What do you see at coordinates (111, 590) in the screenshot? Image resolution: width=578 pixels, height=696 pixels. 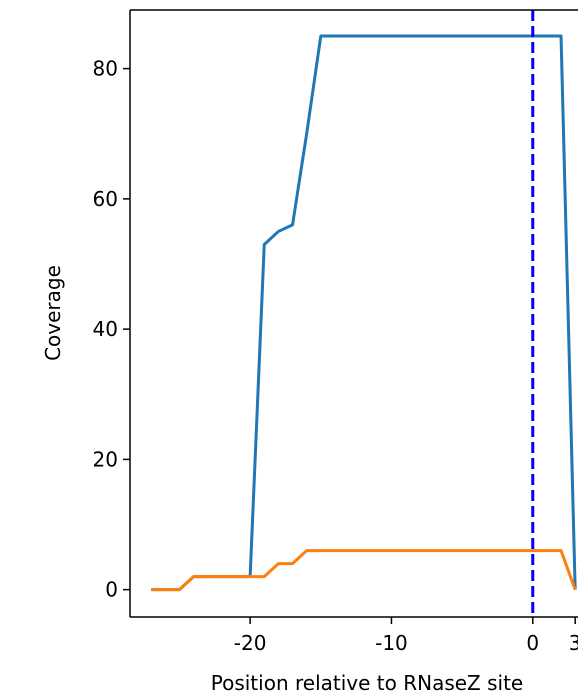 I see `y-tick-label: 0` at bounding box center [111, 590].